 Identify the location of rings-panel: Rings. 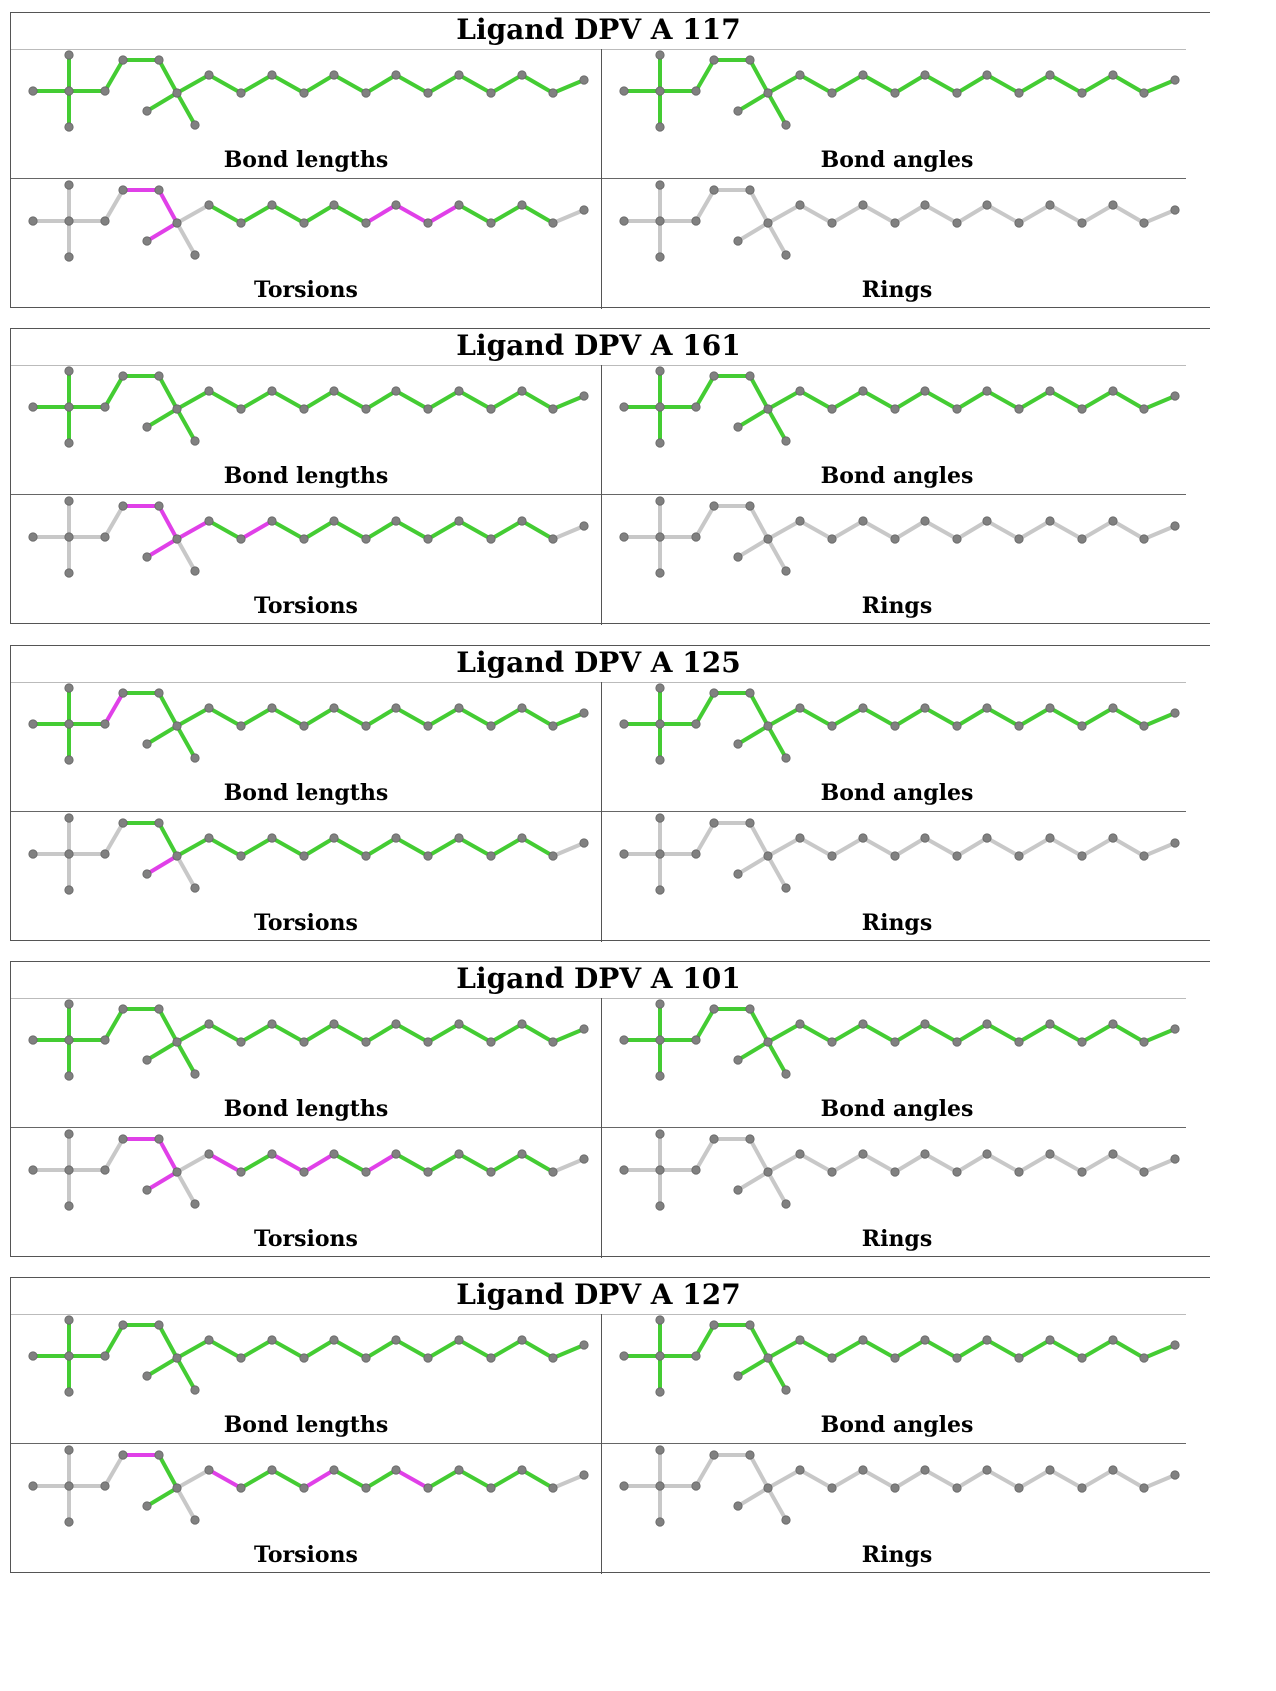
(897, 560).